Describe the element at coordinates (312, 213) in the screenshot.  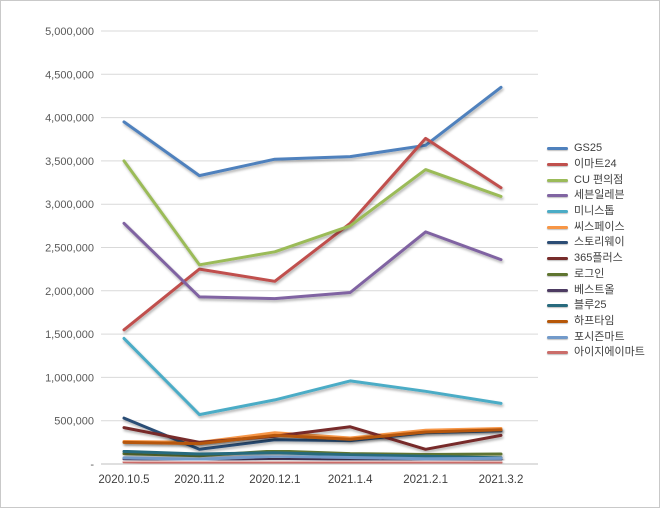
I see `series-line-CU 편의점` at that location.